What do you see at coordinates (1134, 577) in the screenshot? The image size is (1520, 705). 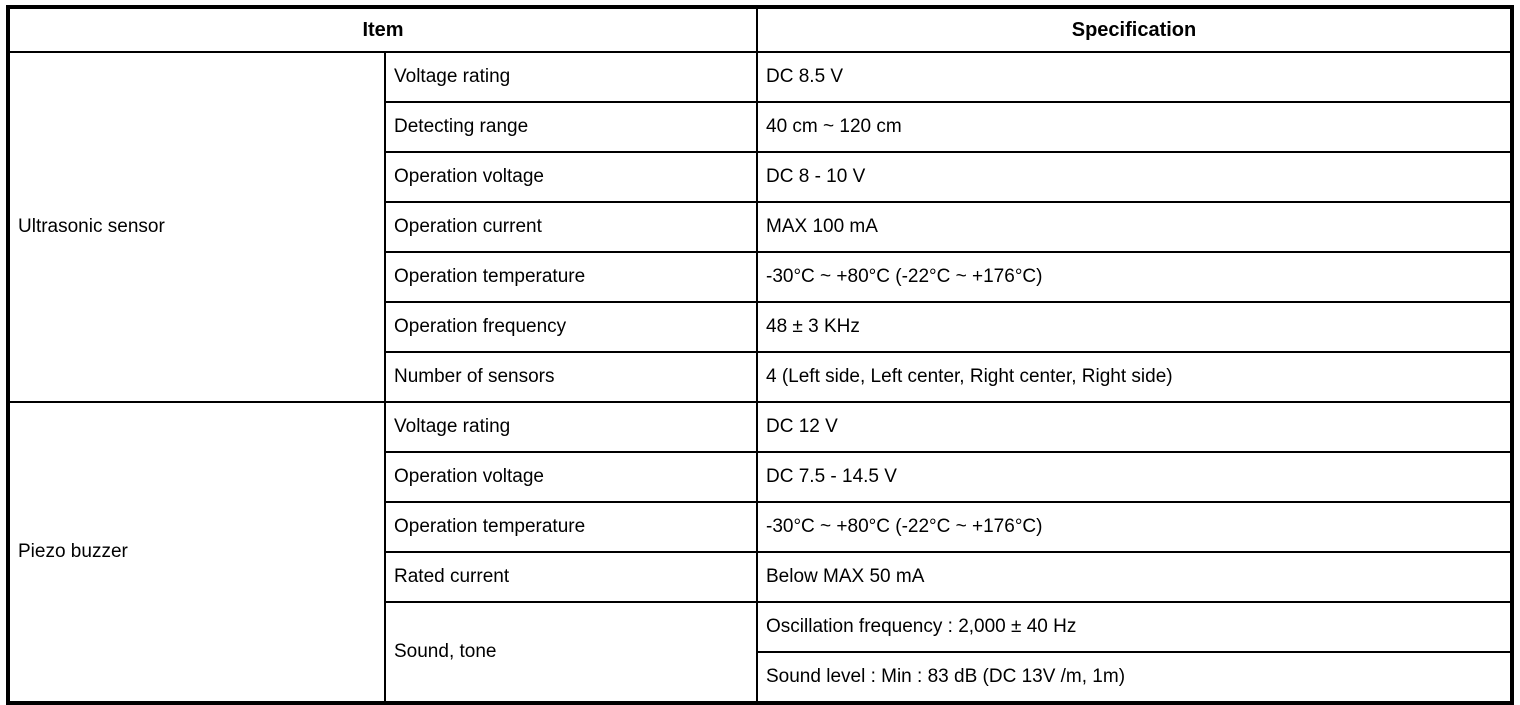 I see `value-cell: Below MAX 50 mA` at bounding box center [1134, 577].